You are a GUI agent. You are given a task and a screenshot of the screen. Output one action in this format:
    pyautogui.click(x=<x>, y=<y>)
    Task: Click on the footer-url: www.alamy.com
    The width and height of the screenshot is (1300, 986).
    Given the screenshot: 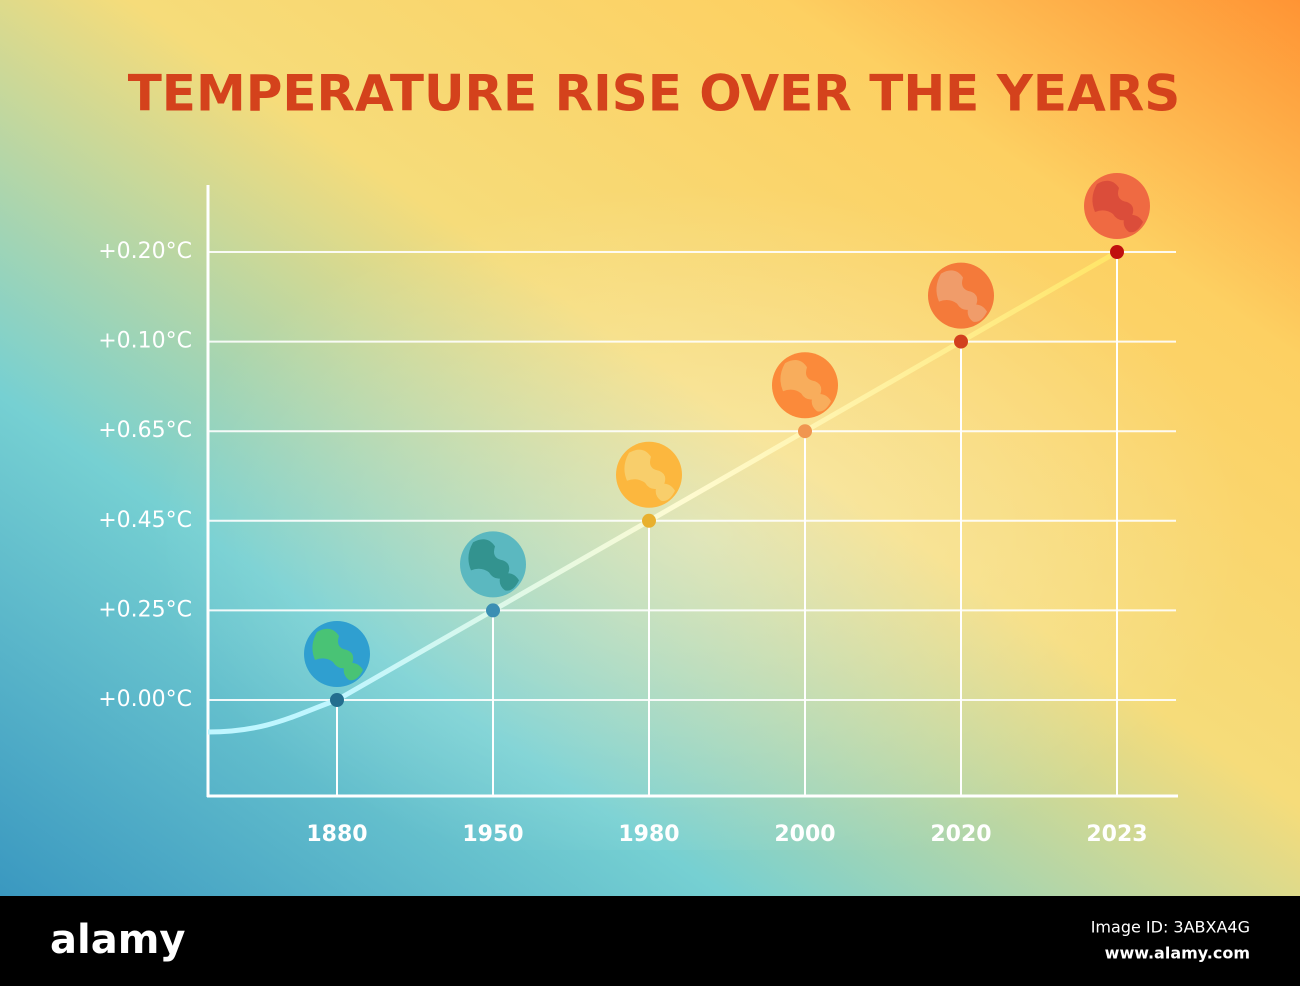 What is the action you would take?
    pyautogui.click(x=1177, y=953)
    